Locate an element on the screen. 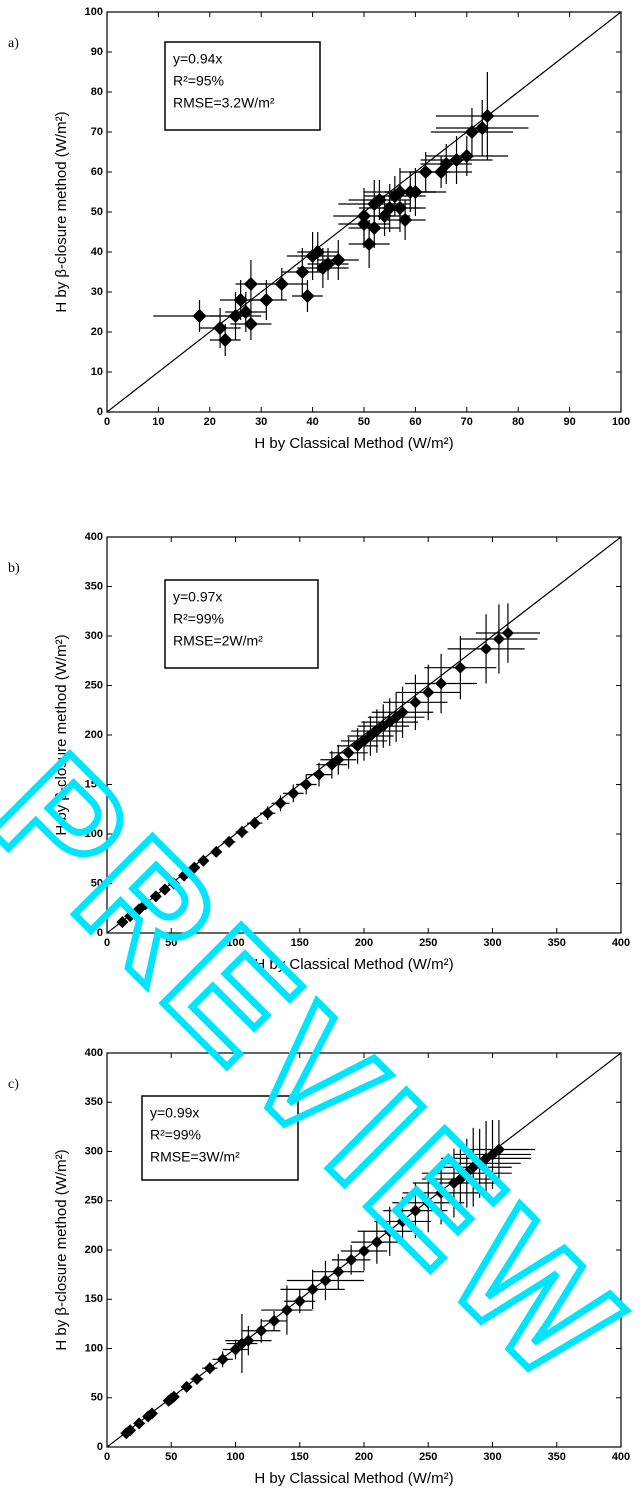 The height and width of the screenshot is (1506, 644). y-tick-label: 100 is located at coordinates (94, 834).